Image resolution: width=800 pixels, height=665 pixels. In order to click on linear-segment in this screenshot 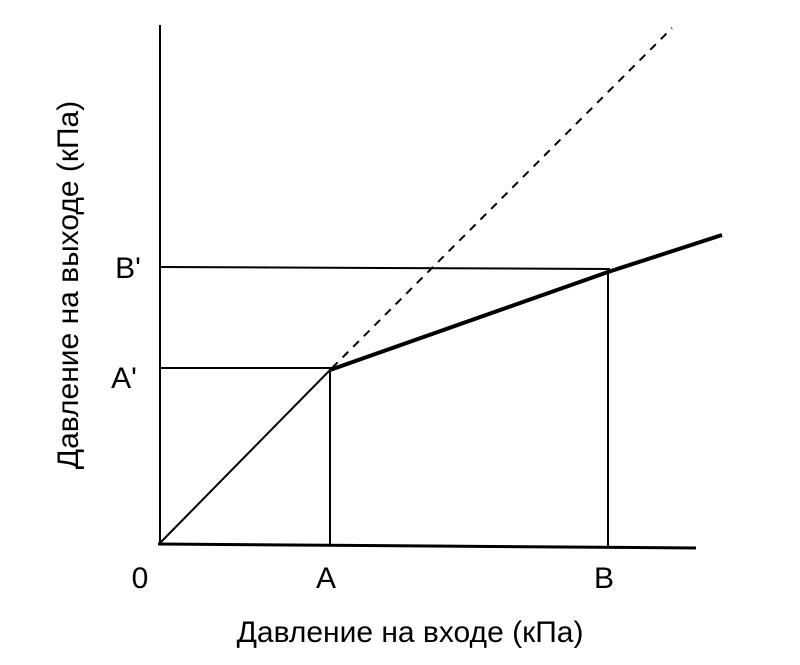, I will do `click(246, 455)`.